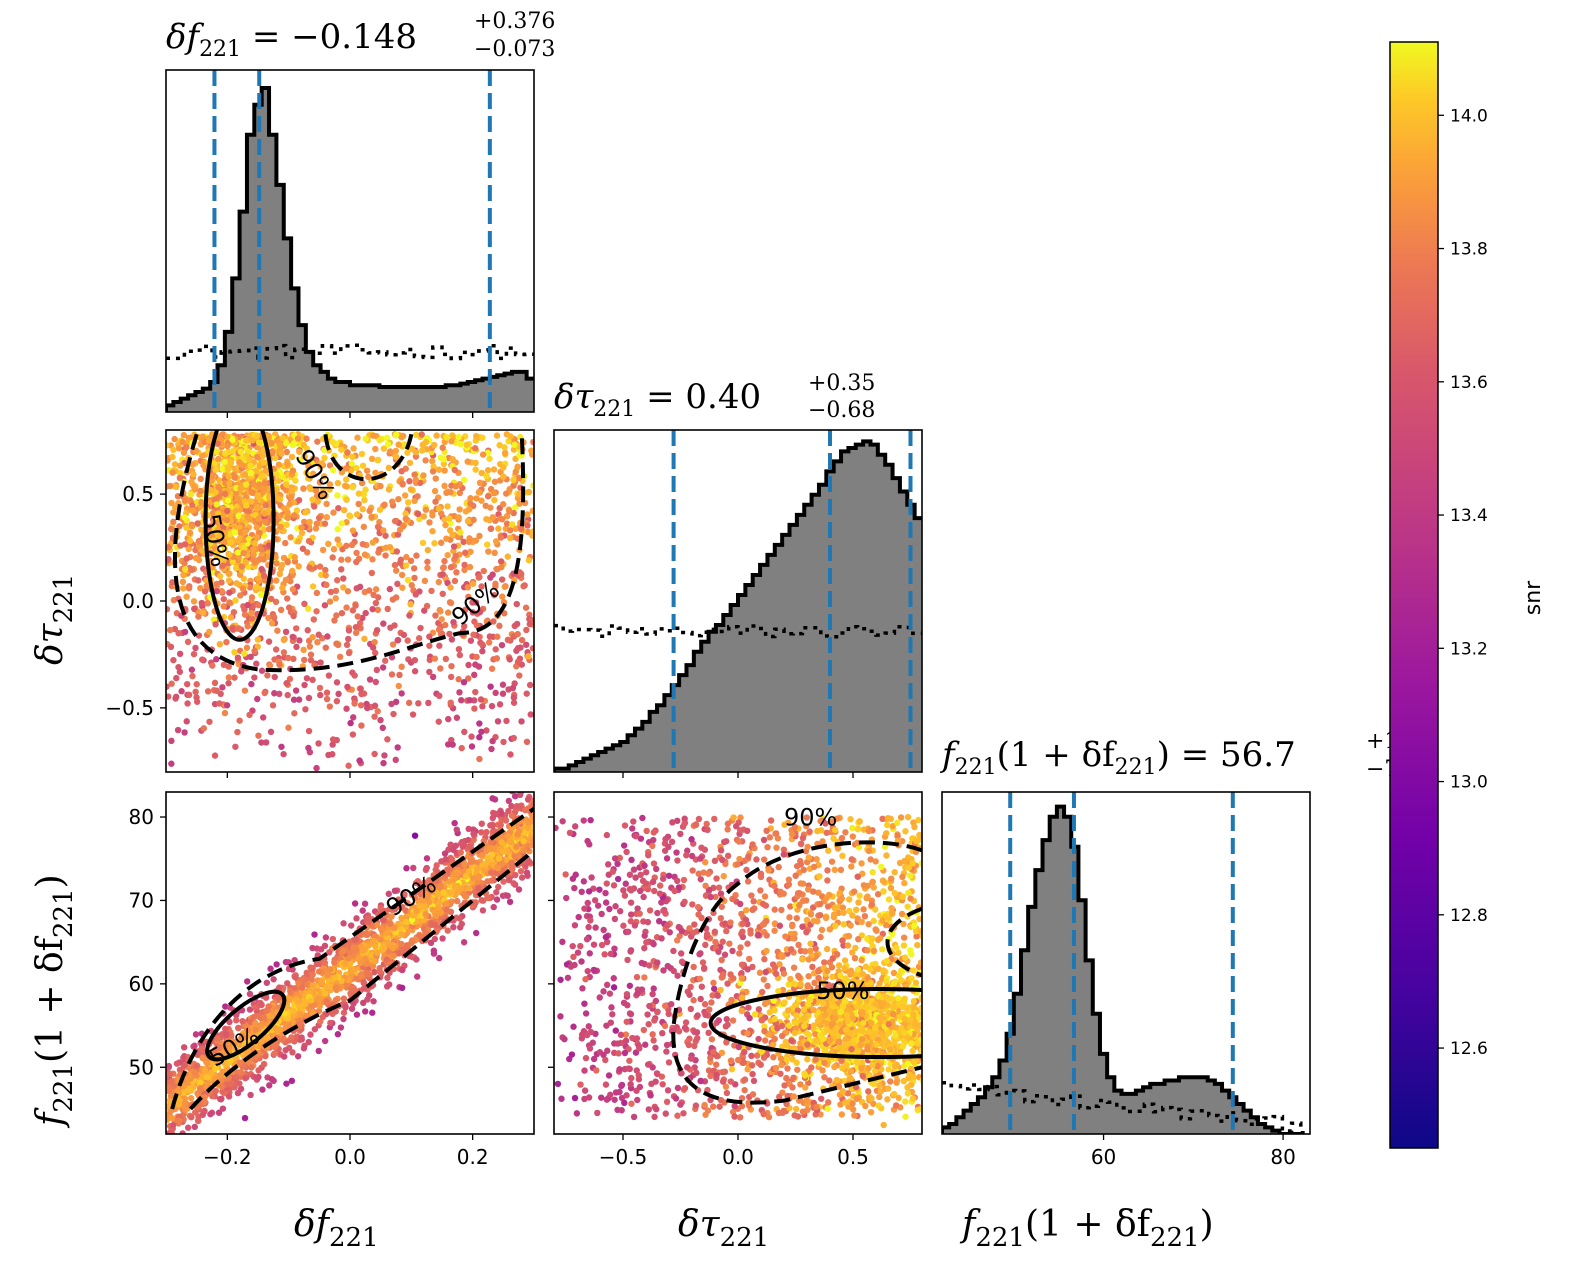 Image resolution: width=1588 pixels, height=1278 pixels. Describe the element at coordinates (350, 1157) in the screenshot. I see `x-tick-label: 0.0` at that location.